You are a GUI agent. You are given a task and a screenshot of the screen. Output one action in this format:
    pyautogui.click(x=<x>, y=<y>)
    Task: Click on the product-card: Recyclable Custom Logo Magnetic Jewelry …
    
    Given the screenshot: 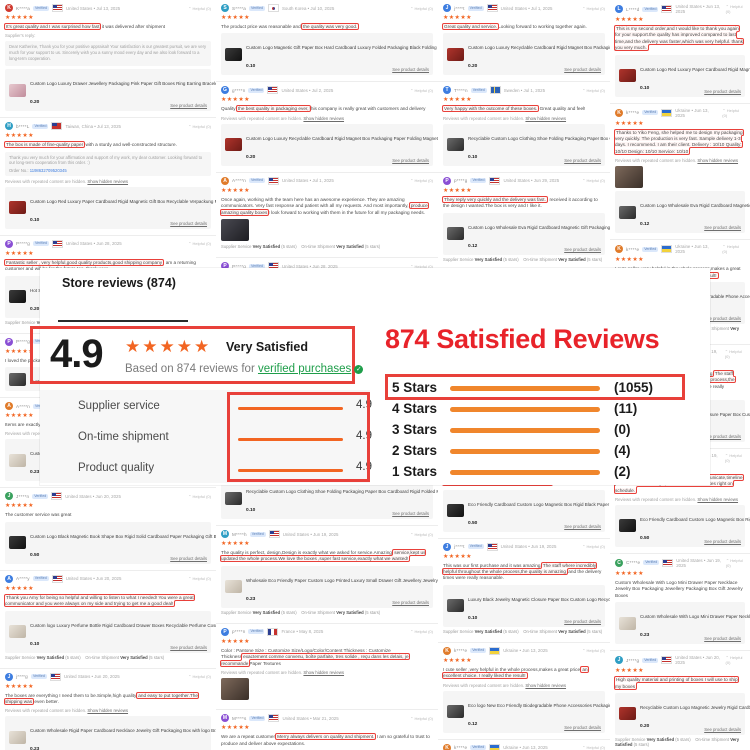 What is the action you would take?
    pyautogui.click(x=682, y=713)
    